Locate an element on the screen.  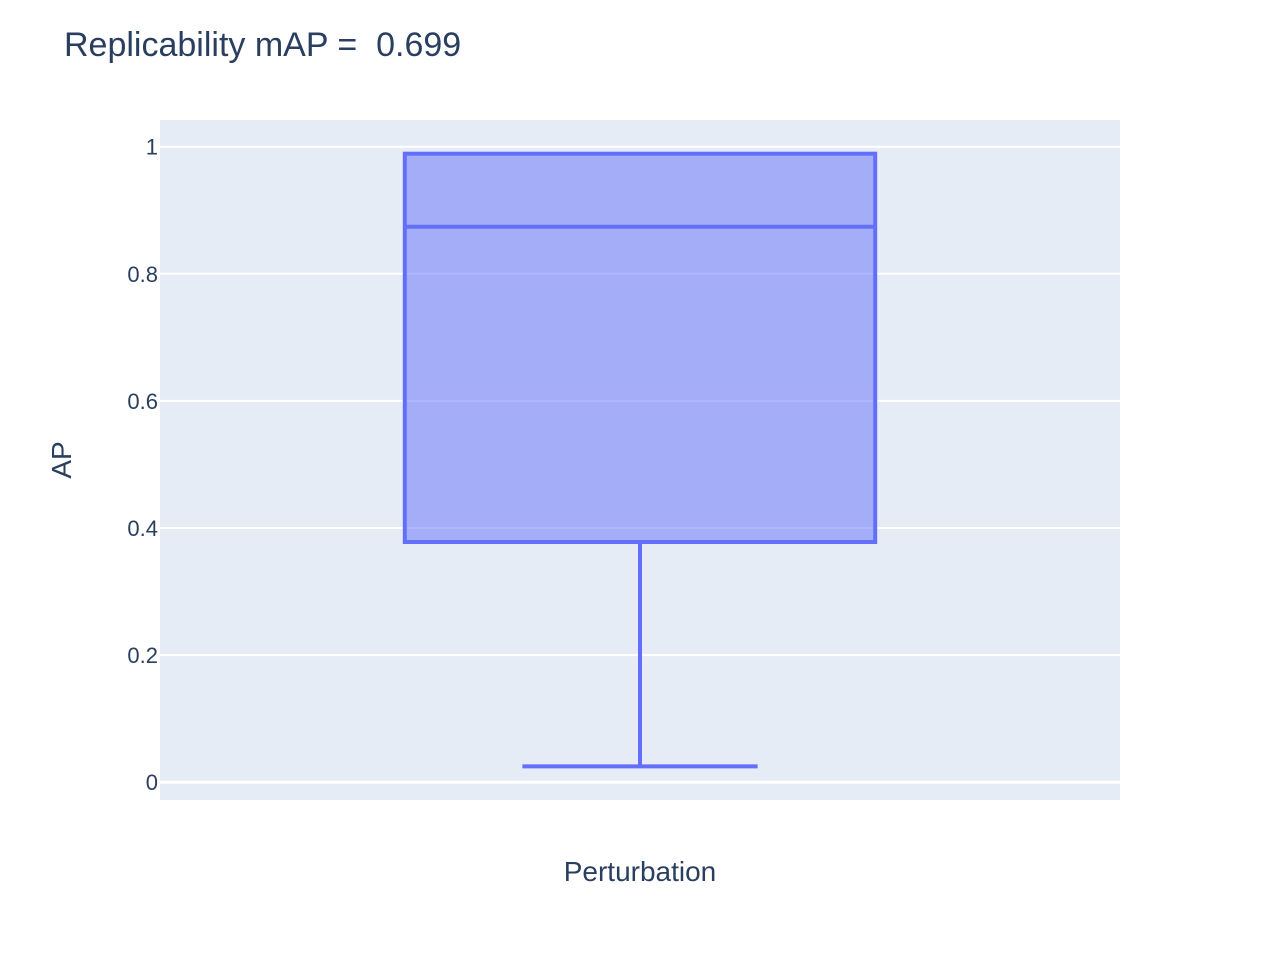
y-axis-label: AP is located at coordinates (61, 459).